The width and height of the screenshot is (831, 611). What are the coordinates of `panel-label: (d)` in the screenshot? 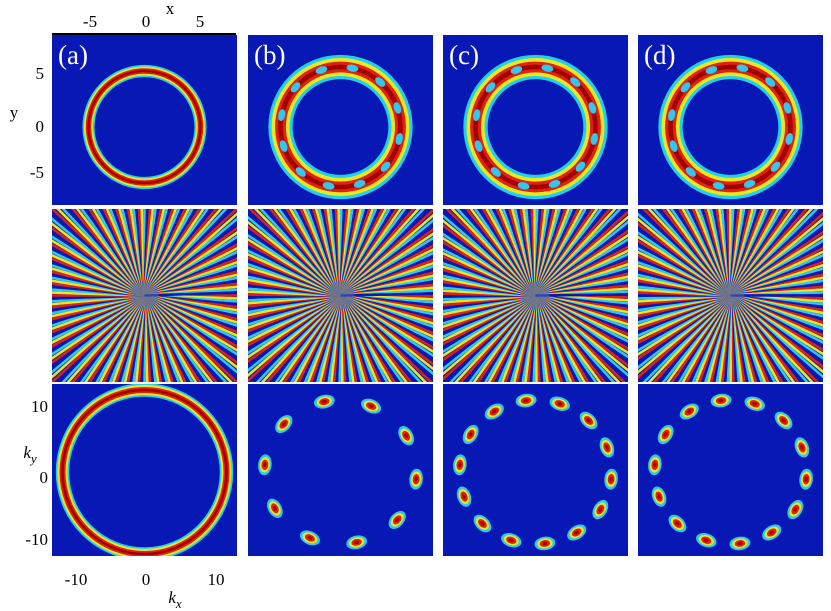 It's located at (659, 55).